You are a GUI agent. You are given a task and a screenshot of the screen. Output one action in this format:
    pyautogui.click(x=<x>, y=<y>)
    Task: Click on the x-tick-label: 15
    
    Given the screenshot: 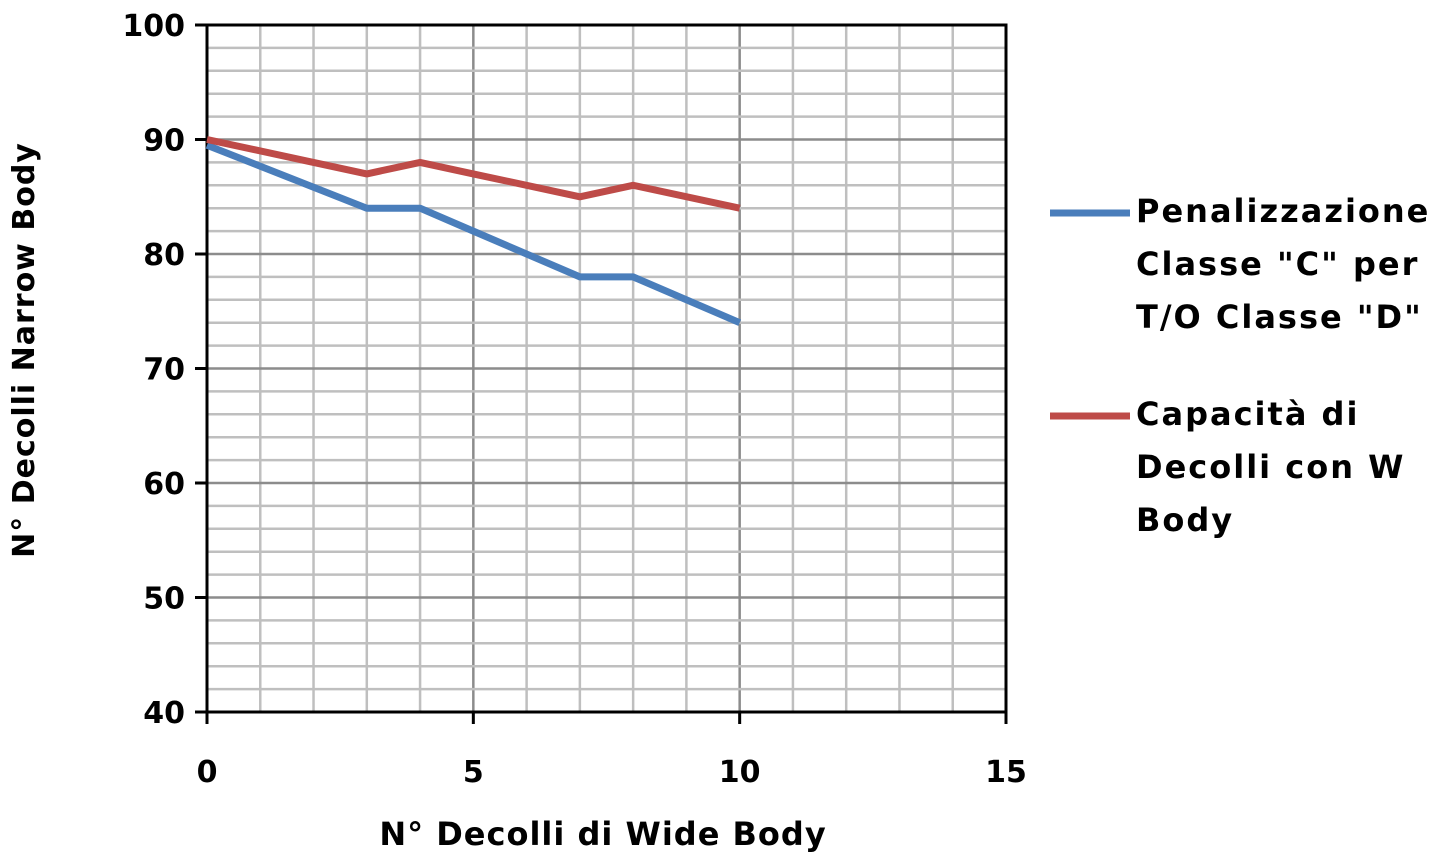 What is the action you would take?
    pyautogui.click(x=1006, y=772)
    